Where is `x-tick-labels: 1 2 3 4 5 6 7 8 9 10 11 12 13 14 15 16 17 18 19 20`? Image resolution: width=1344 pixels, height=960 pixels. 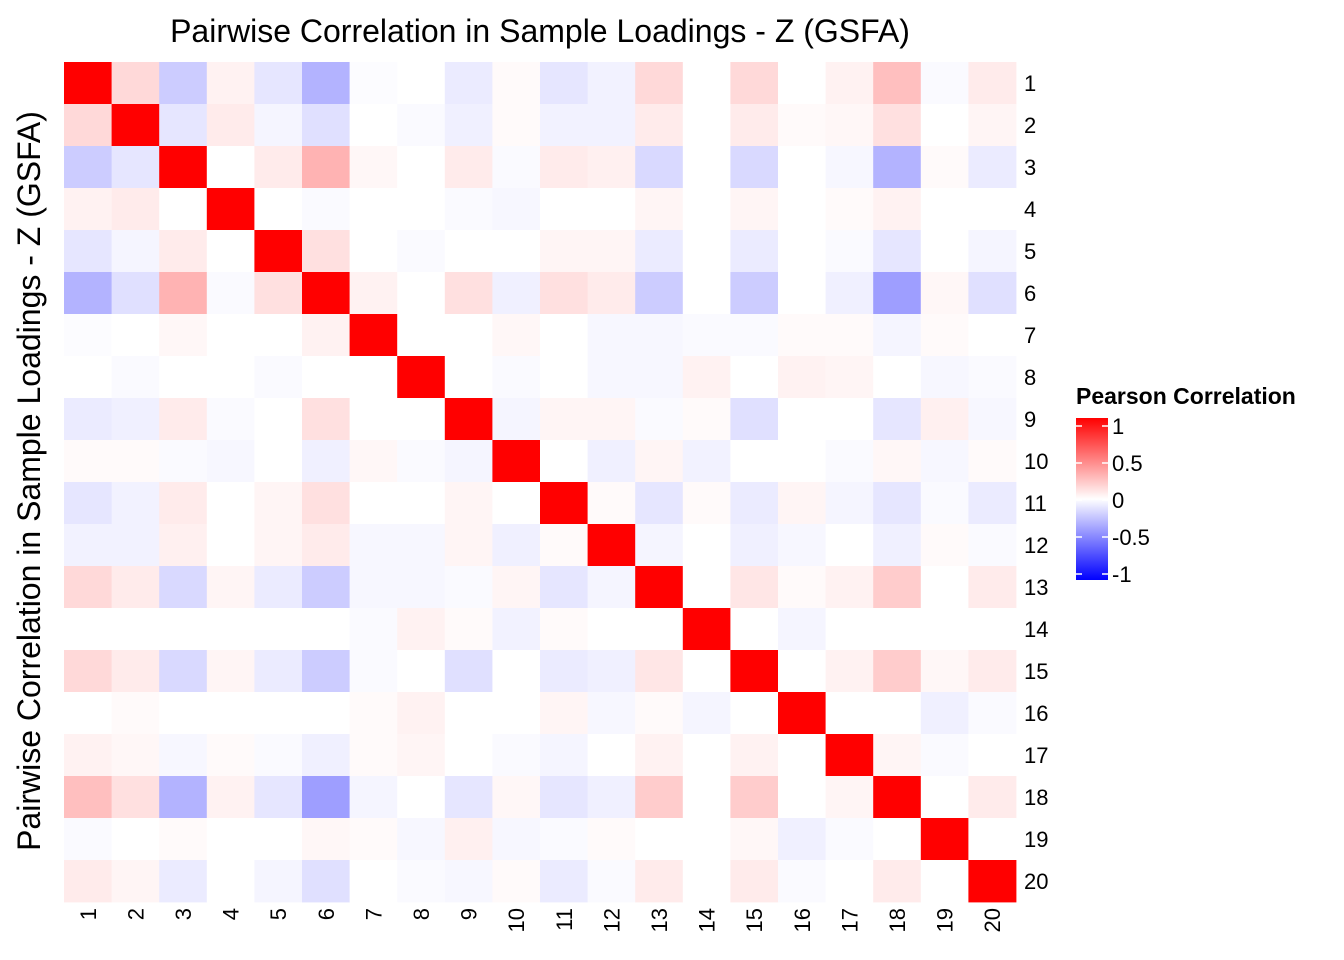
x-tick-labels: 1 2 3 4 5 6 7 8 9 10 11 12 13 14 15 16 17 18 19 20 is located at coordinates (540, 920).